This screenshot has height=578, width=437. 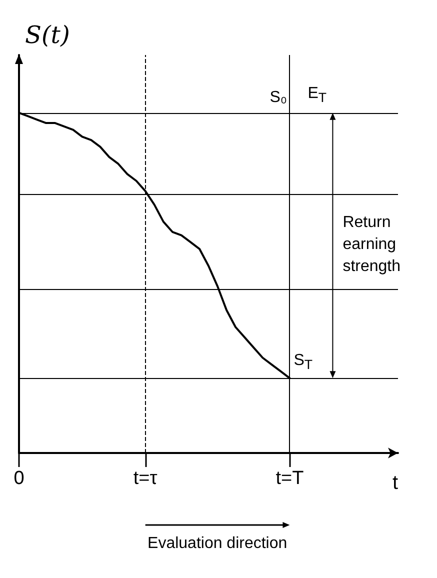 I want to click on x-axis-title: t, so click(x=395, y=483).